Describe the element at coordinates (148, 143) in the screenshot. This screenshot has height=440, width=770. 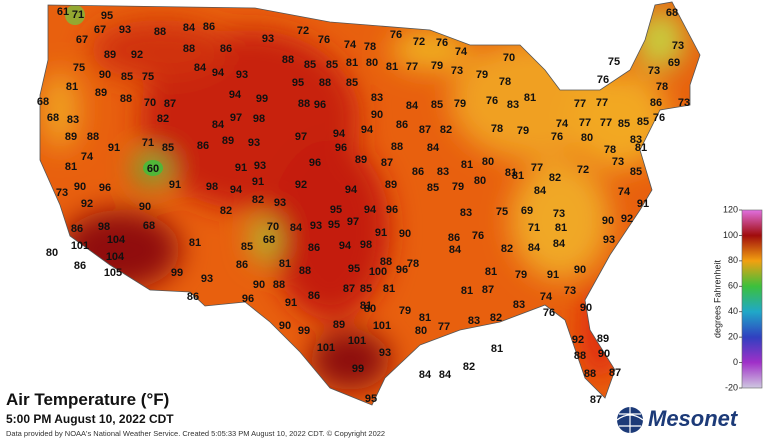
I see `station-temperature: 71` at that location.